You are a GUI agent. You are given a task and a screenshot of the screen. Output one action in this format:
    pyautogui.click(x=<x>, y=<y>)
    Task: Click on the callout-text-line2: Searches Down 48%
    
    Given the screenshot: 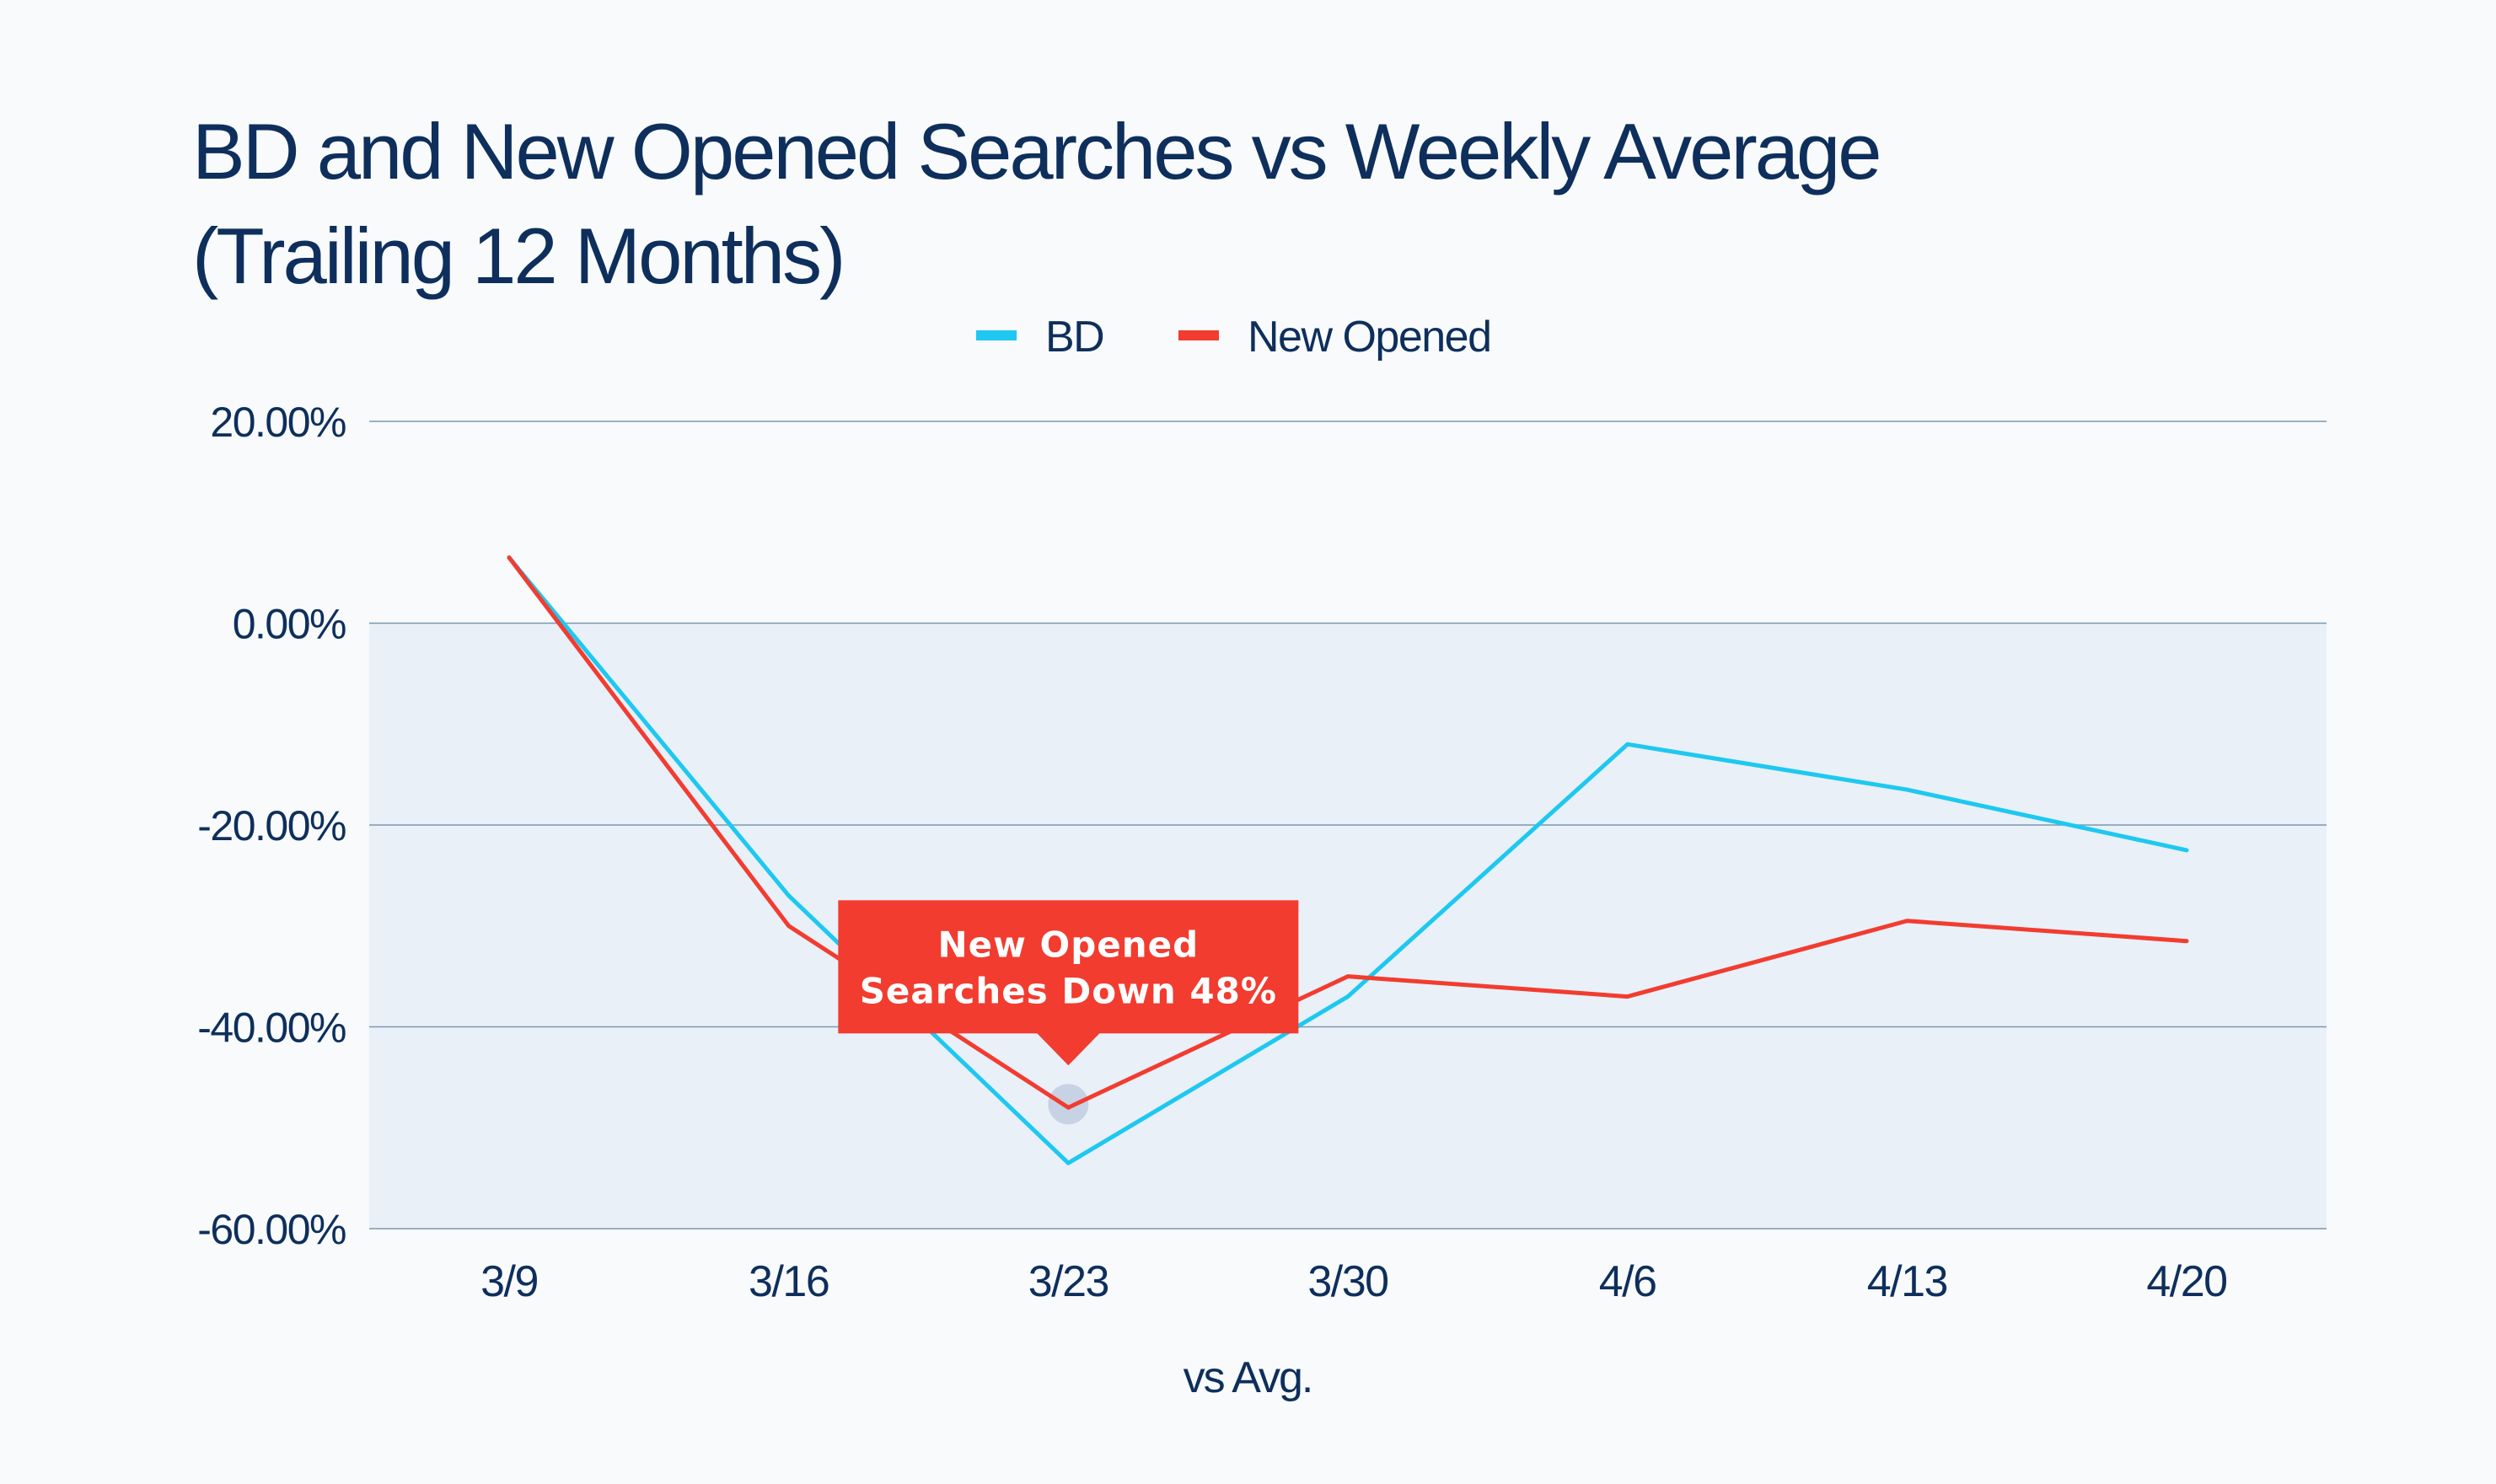 What is the action you would take?
    pyautogui.click(x=1068, y=990)
    